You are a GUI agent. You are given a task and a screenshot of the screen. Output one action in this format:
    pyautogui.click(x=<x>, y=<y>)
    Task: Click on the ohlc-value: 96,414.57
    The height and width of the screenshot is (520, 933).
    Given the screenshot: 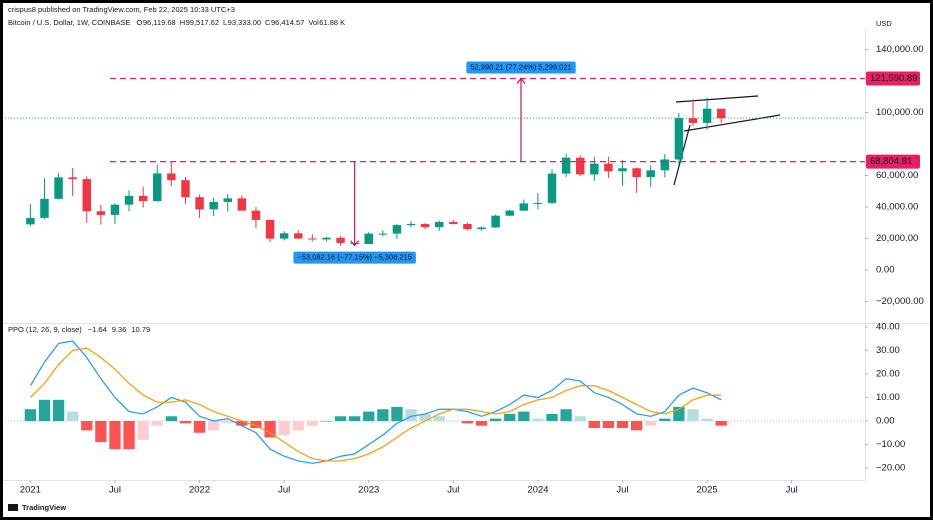 What is the action you would take?
    pyautogui.click(x=287, y=22)
    